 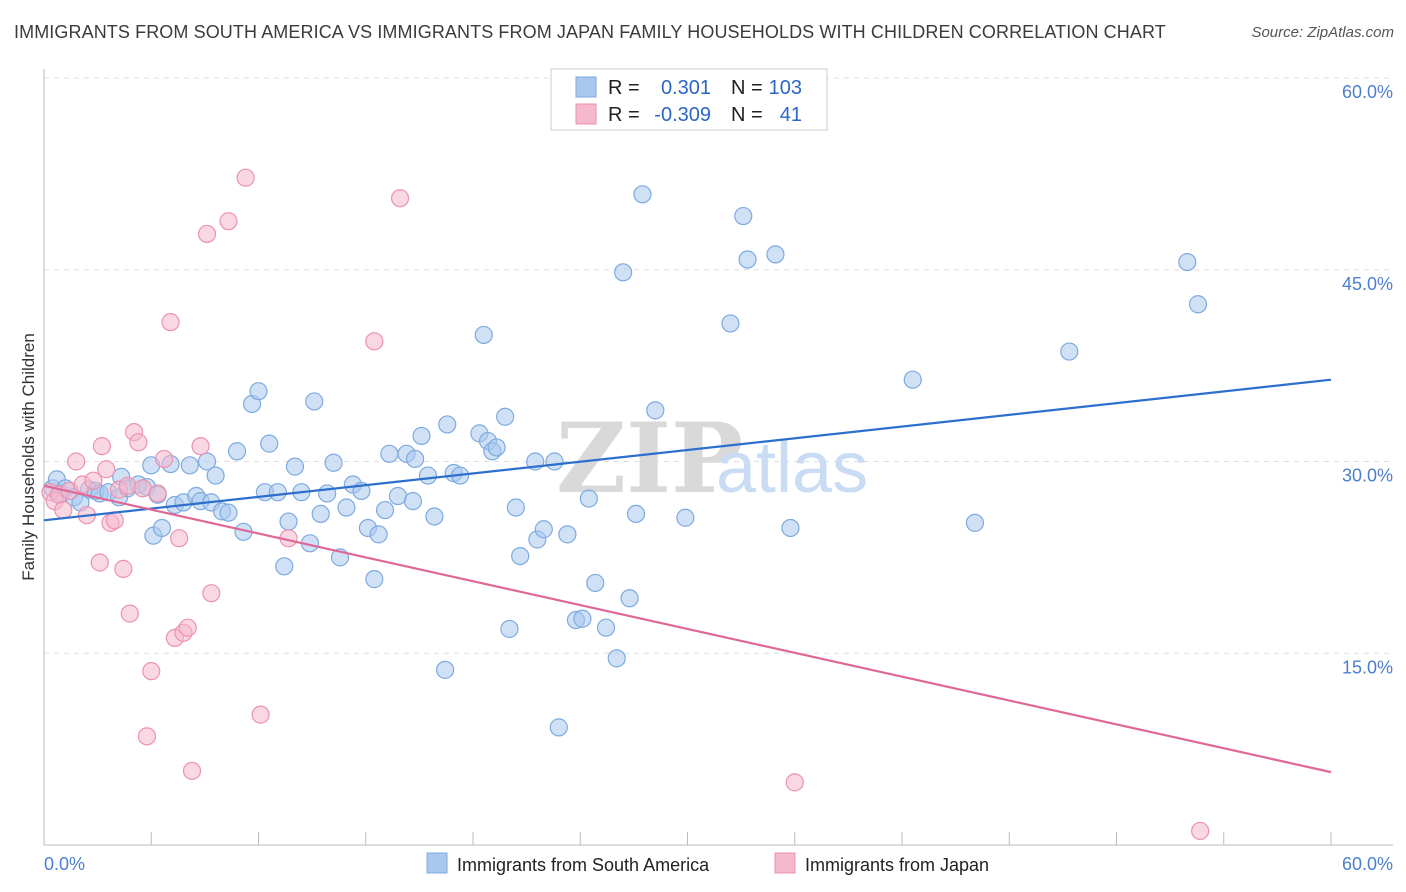 What do you see at coordinates (1322, 32) in the screenshot?
I see `source-label: Source: ZipAtlas.com` at bounding box center [1322, 32].